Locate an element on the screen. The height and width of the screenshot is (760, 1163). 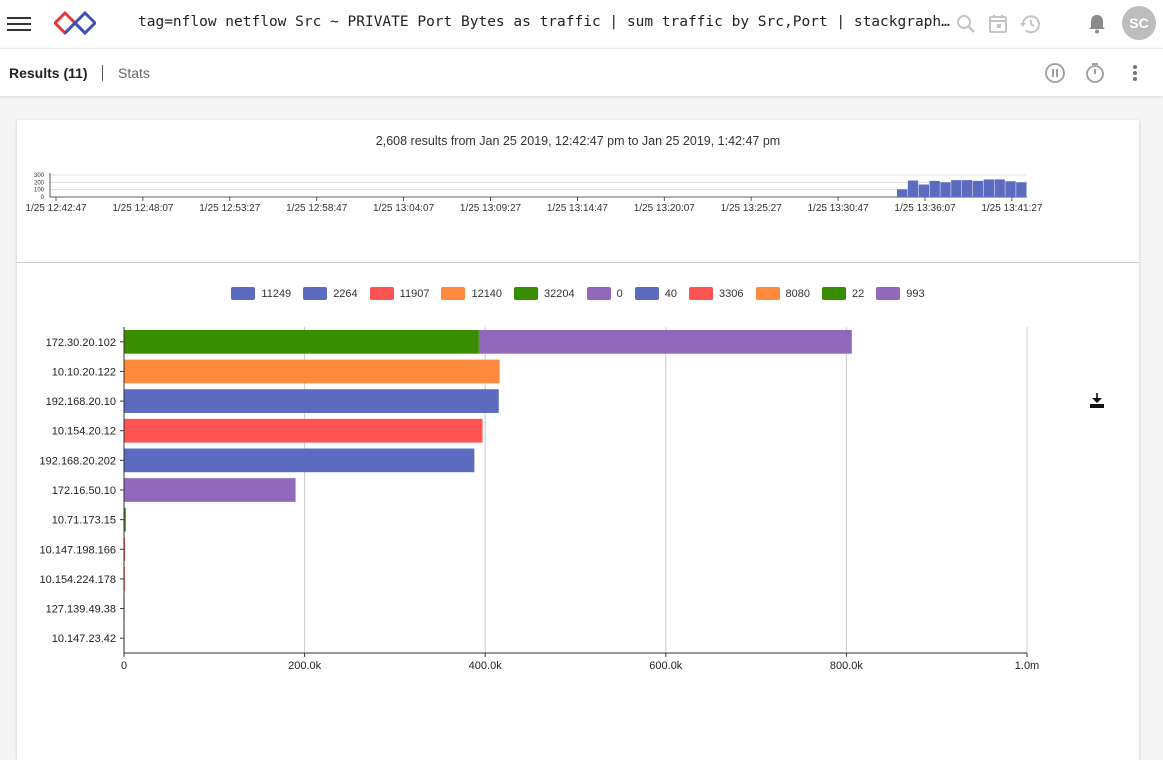
avatar: SC is located at coordinates (1139, 23).